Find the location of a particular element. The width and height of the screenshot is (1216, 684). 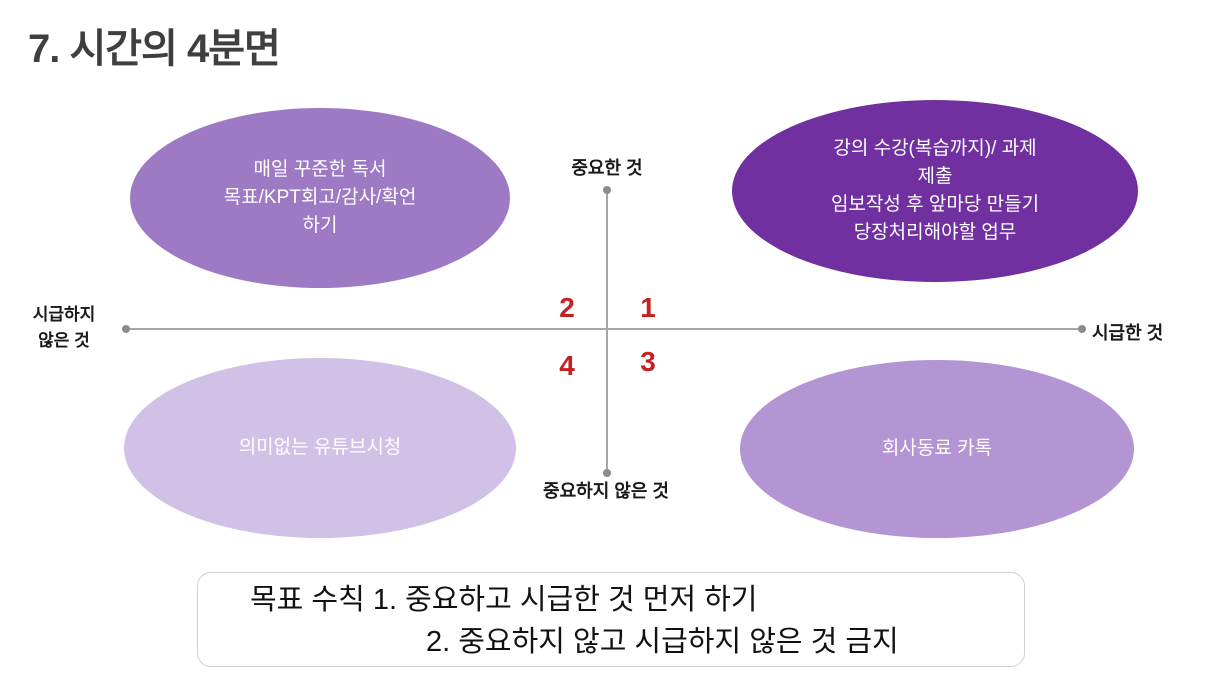

text-line: 목표/KPT회고/감사/확언 is located at coordinates (320, 197).